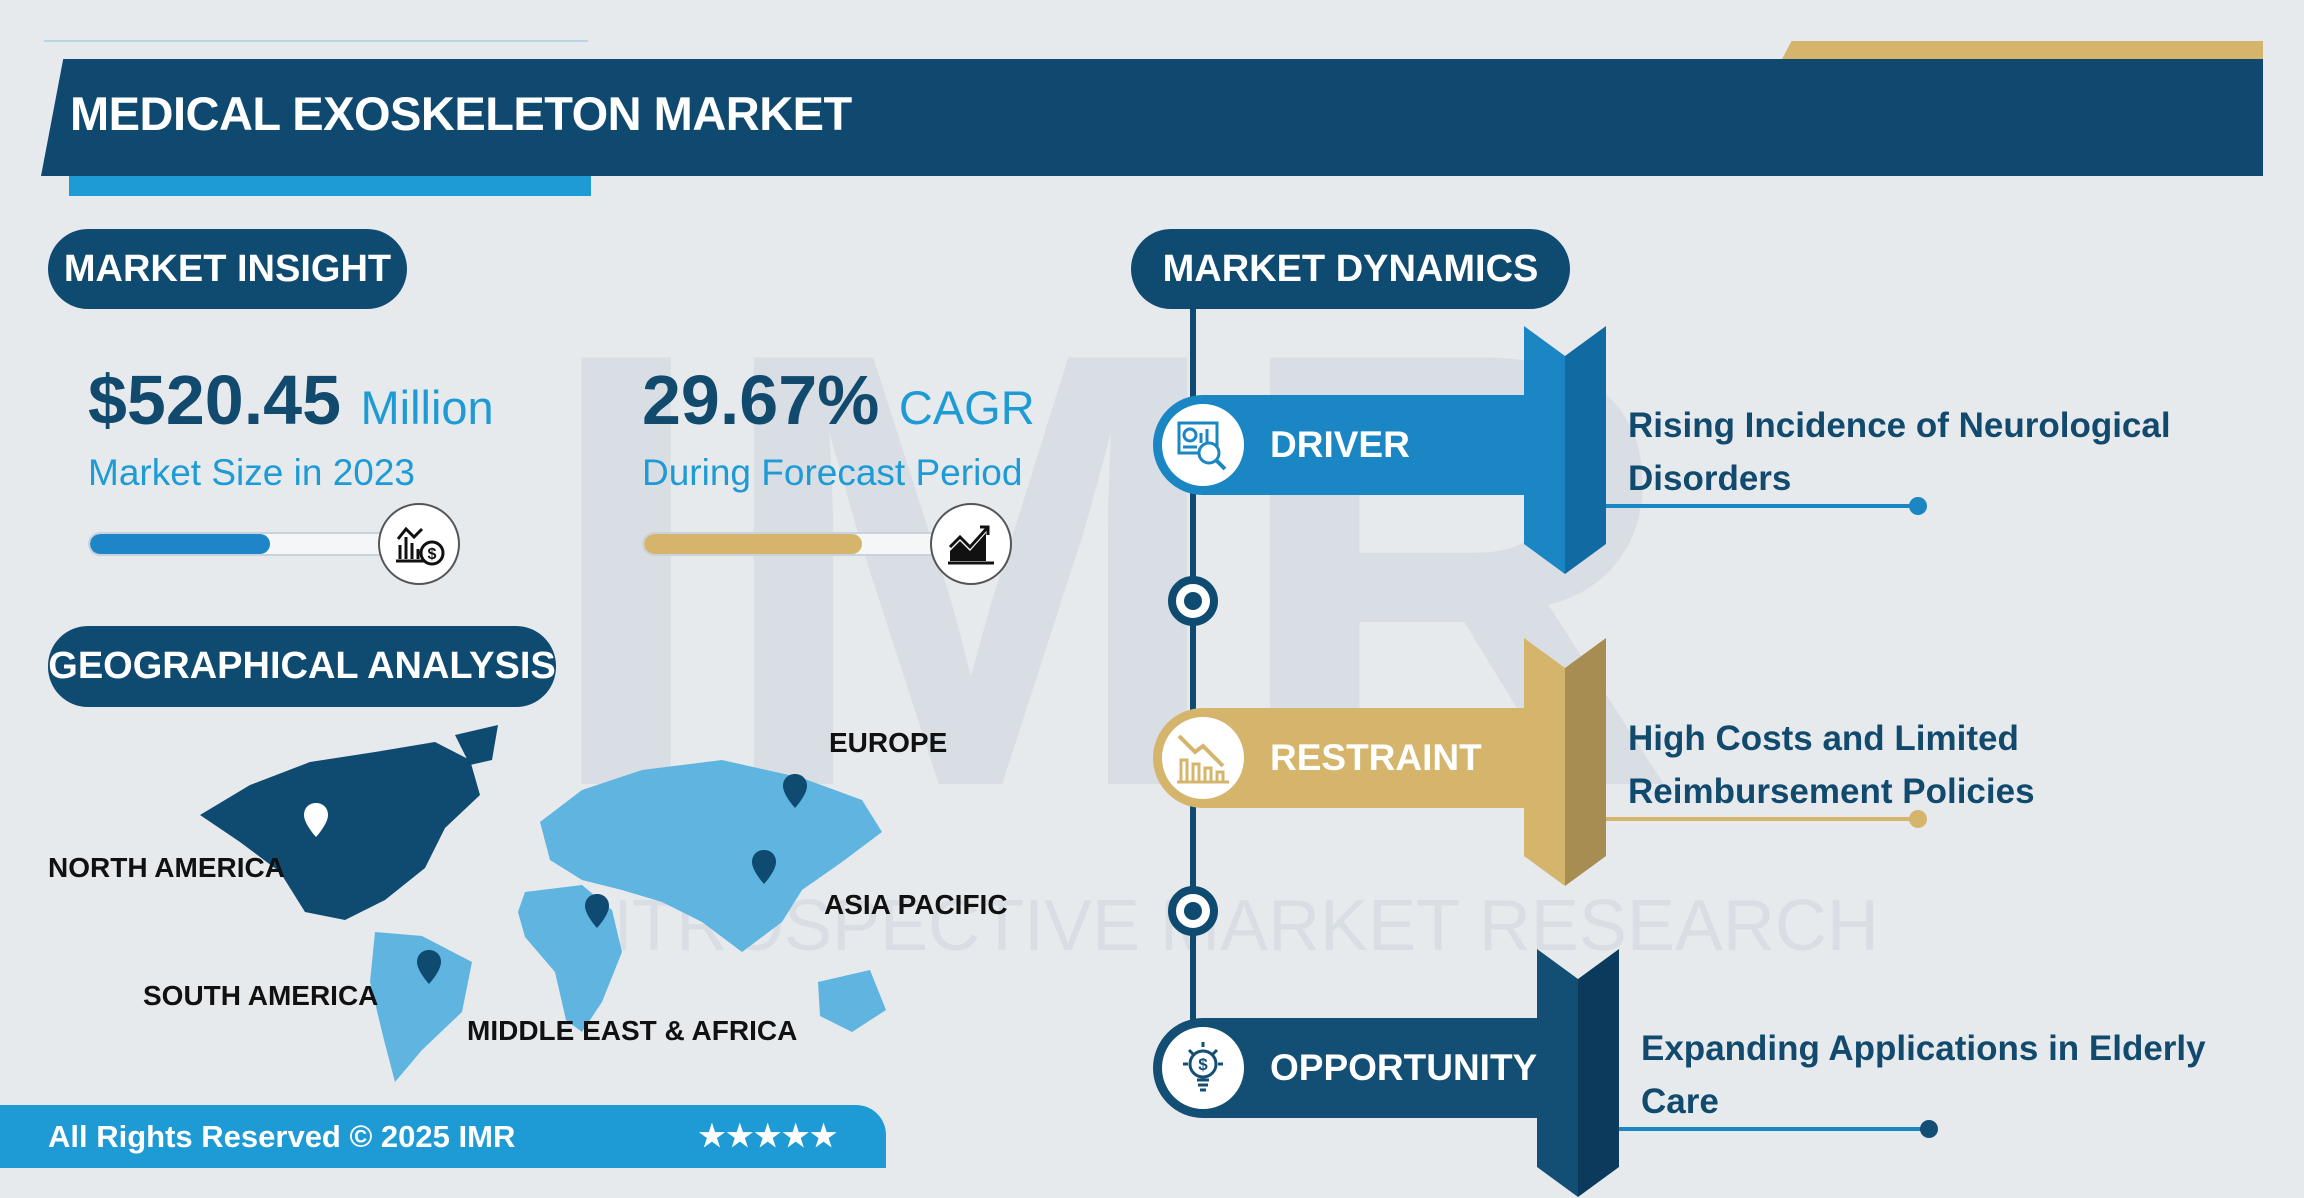 The height and width of the screenshot is (1198, 2304). I want to click on lightbulb-dollar-icon: $, so click(1203, 1068).